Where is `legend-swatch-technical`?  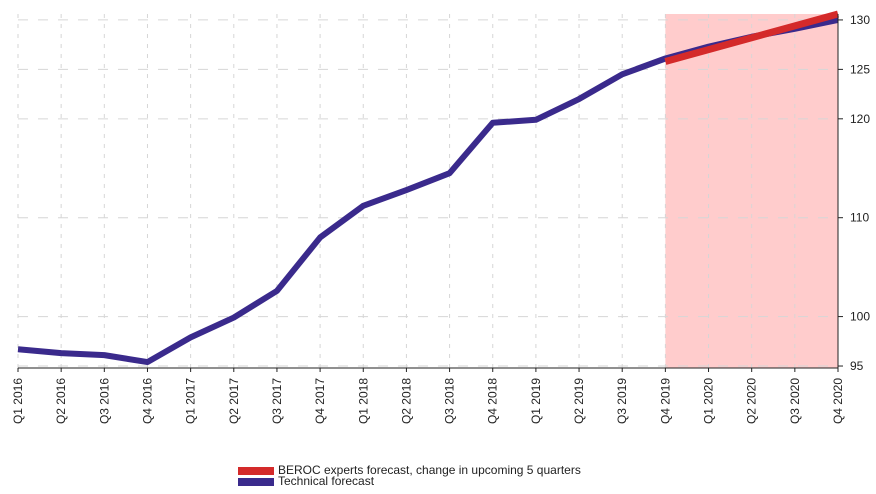 legend-swatch-technical is located at coordinates (256, 481).